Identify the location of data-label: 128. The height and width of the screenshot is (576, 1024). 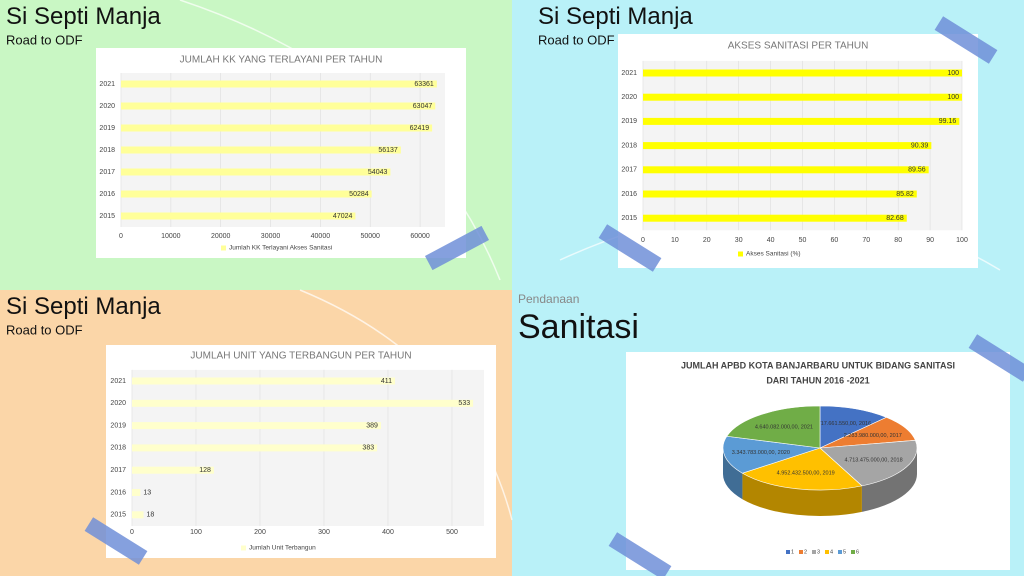
(205, 470).